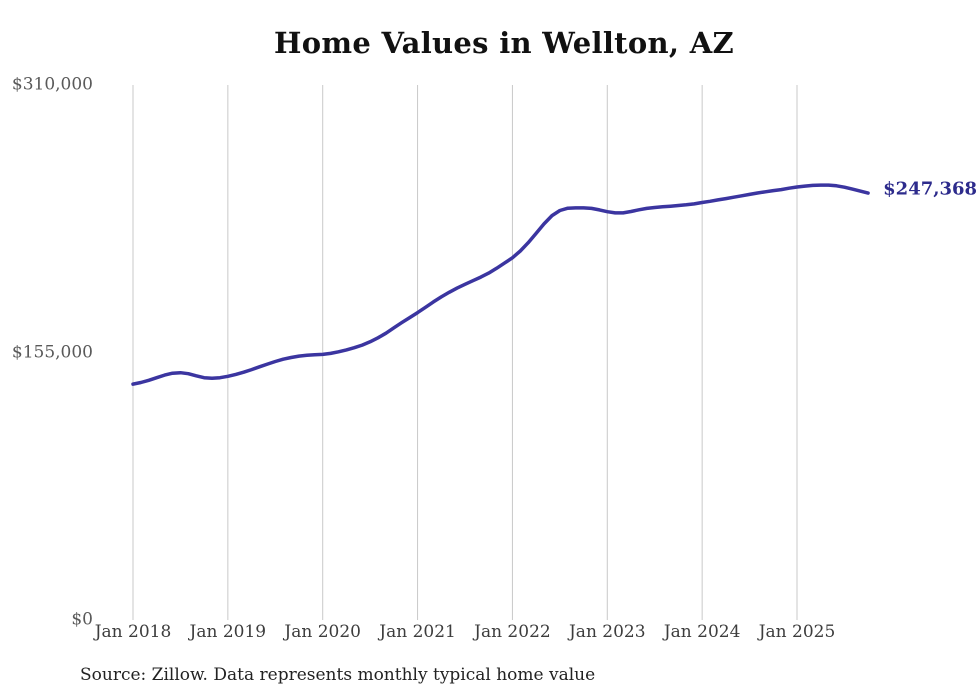 The image size is (980, 699). I want to click on y-axis-tick-label: $0, so click(82, 619).